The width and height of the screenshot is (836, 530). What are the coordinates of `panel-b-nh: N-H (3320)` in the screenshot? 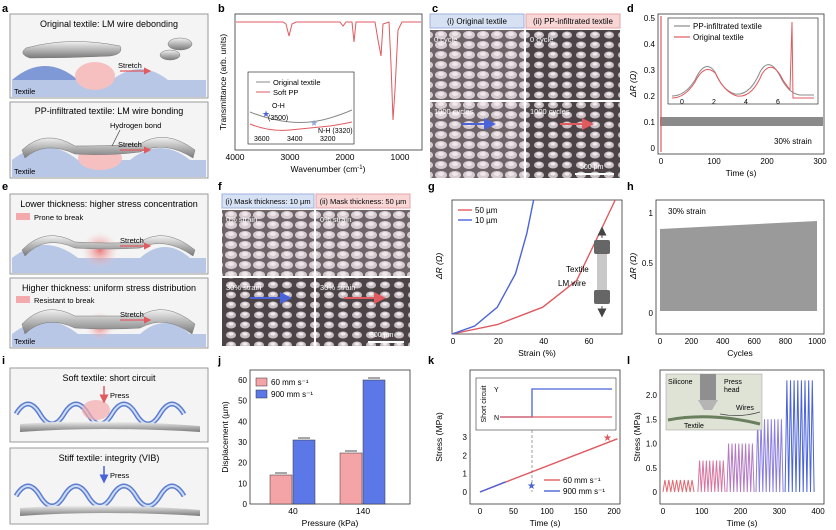 It's located at (335, 131).